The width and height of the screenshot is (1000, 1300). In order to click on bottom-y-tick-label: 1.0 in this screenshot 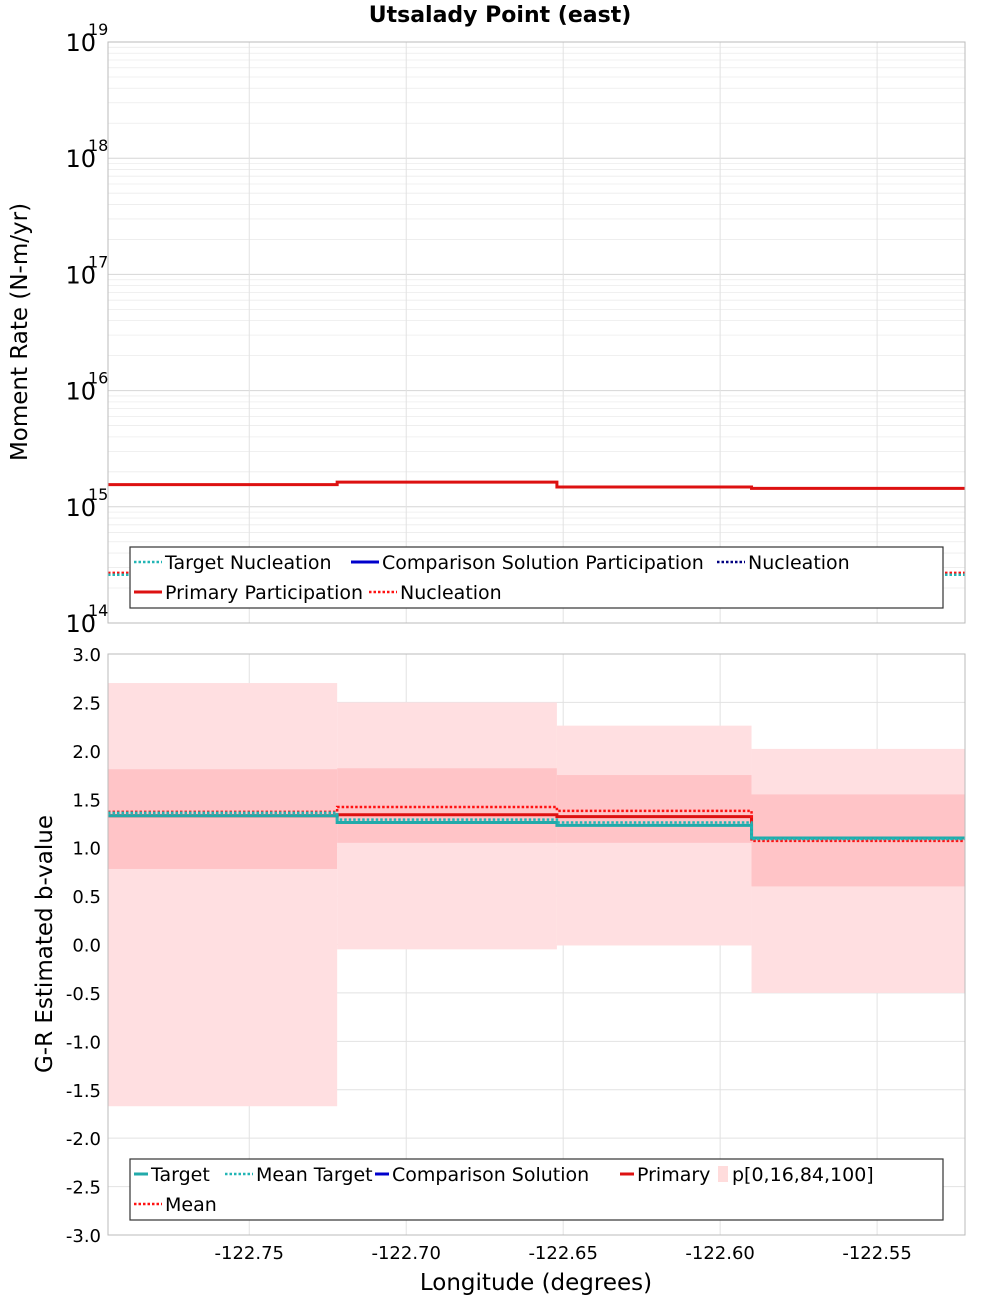, I will do `click(86, 849)`.